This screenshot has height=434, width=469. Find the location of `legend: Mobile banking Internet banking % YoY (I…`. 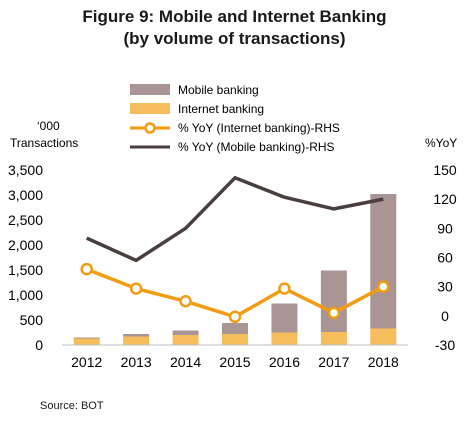

legend: Mobile banking Internet banking % YoY (I… is located at coordinates (235, 118).